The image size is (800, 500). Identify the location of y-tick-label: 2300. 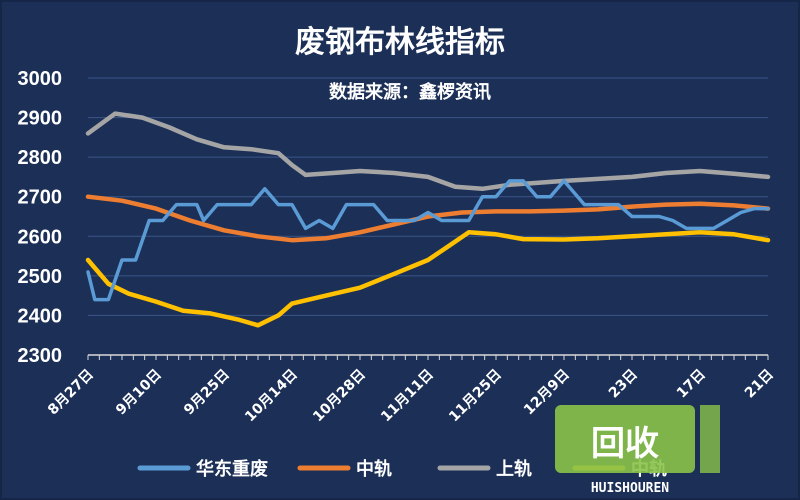
(40, 356).